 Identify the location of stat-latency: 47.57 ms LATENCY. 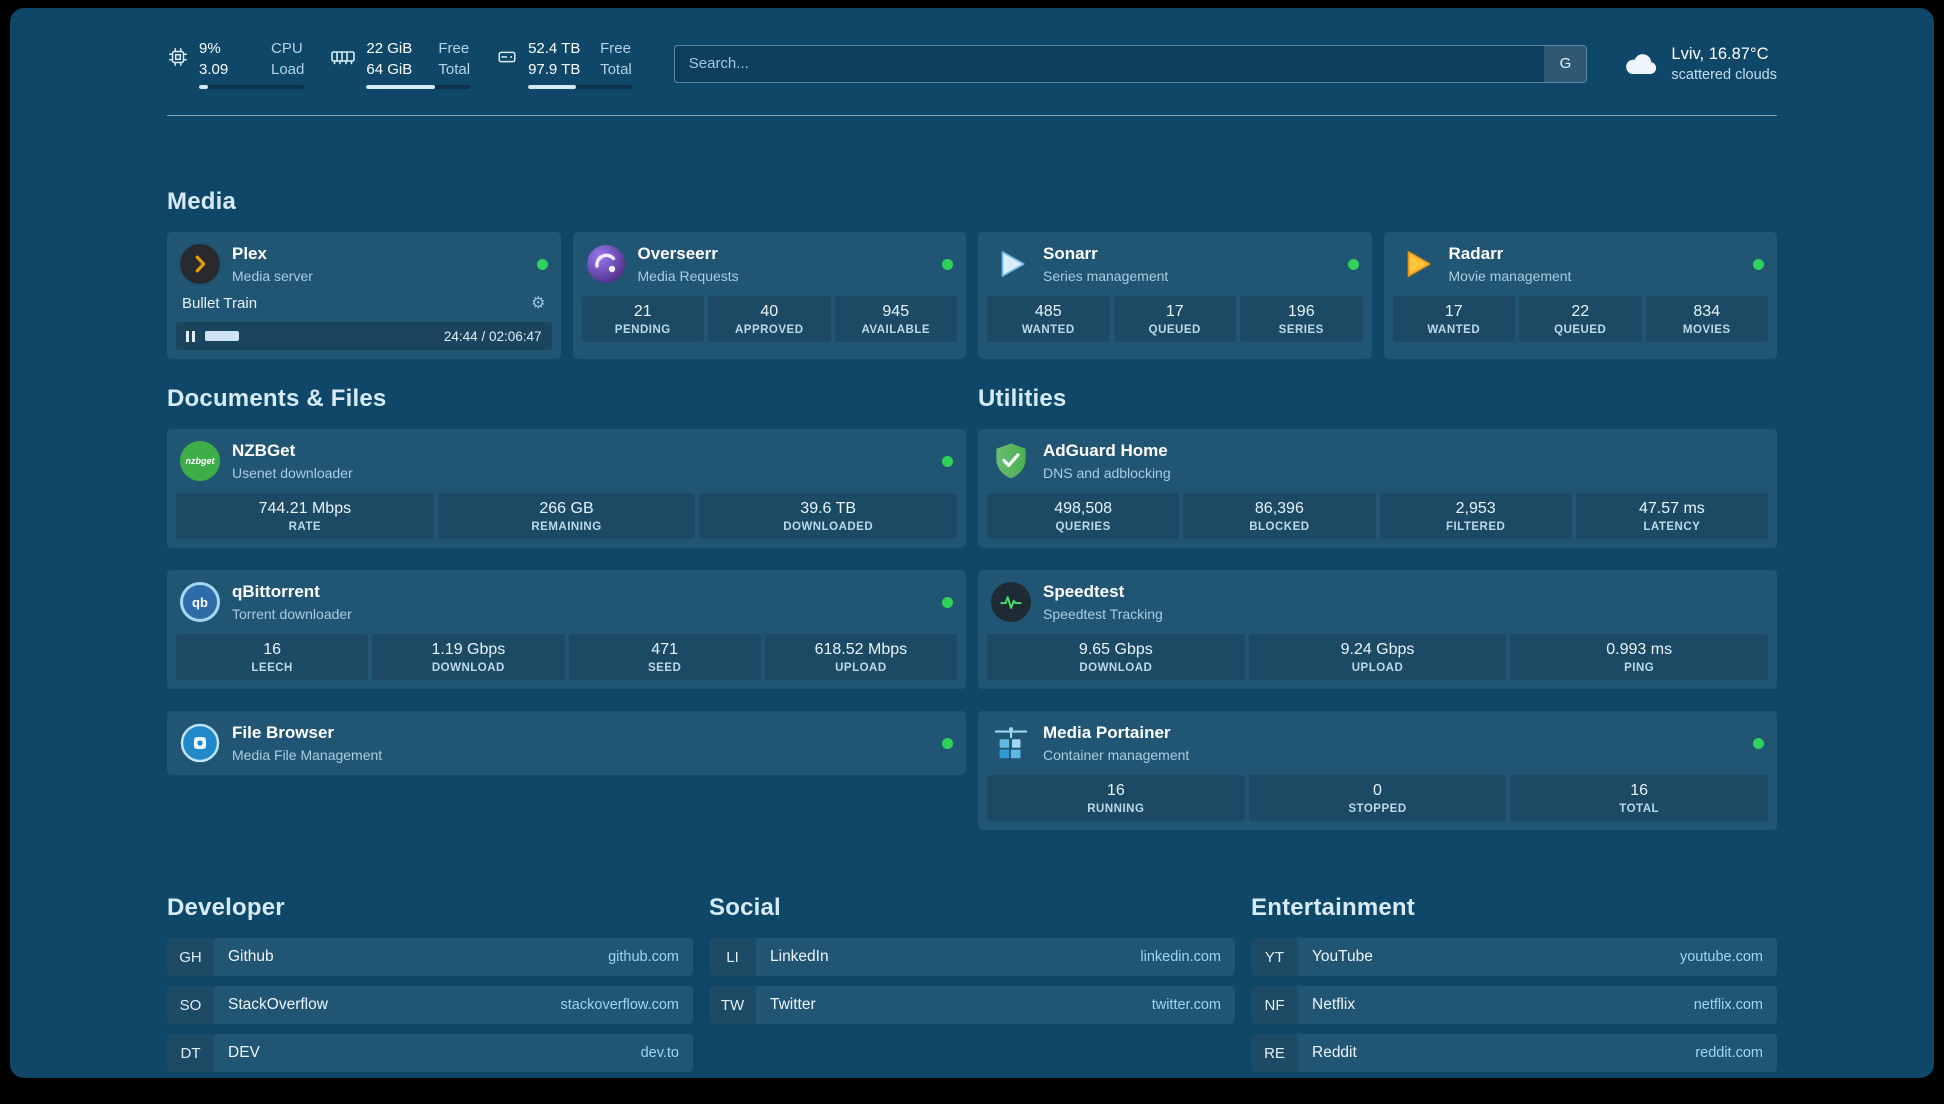
(1671, 516).